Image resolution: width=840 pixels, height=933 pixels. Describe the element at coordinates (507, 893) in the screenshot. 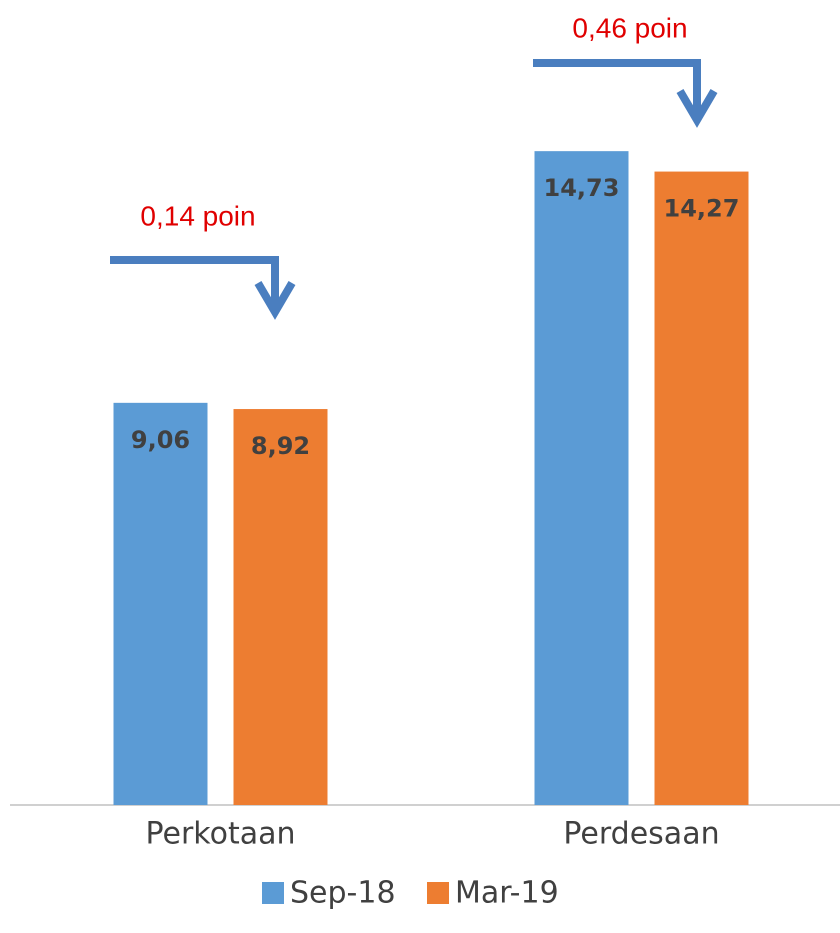

I see `legend-label: Mar-19` at that location.